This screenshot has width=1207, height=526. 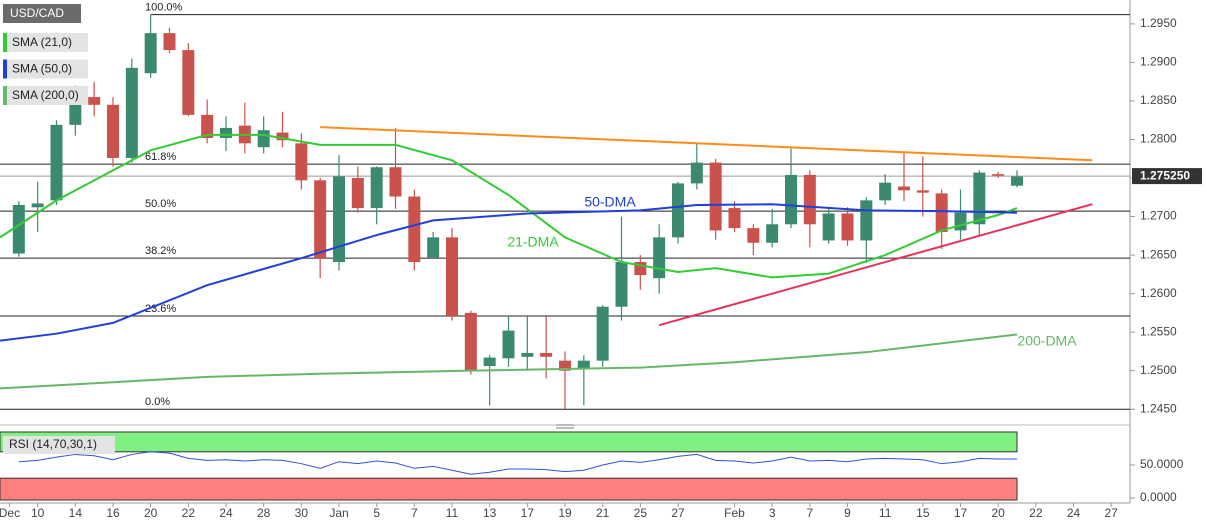 I want to click on x-tick-label: 5, so click(x=376, y=513).